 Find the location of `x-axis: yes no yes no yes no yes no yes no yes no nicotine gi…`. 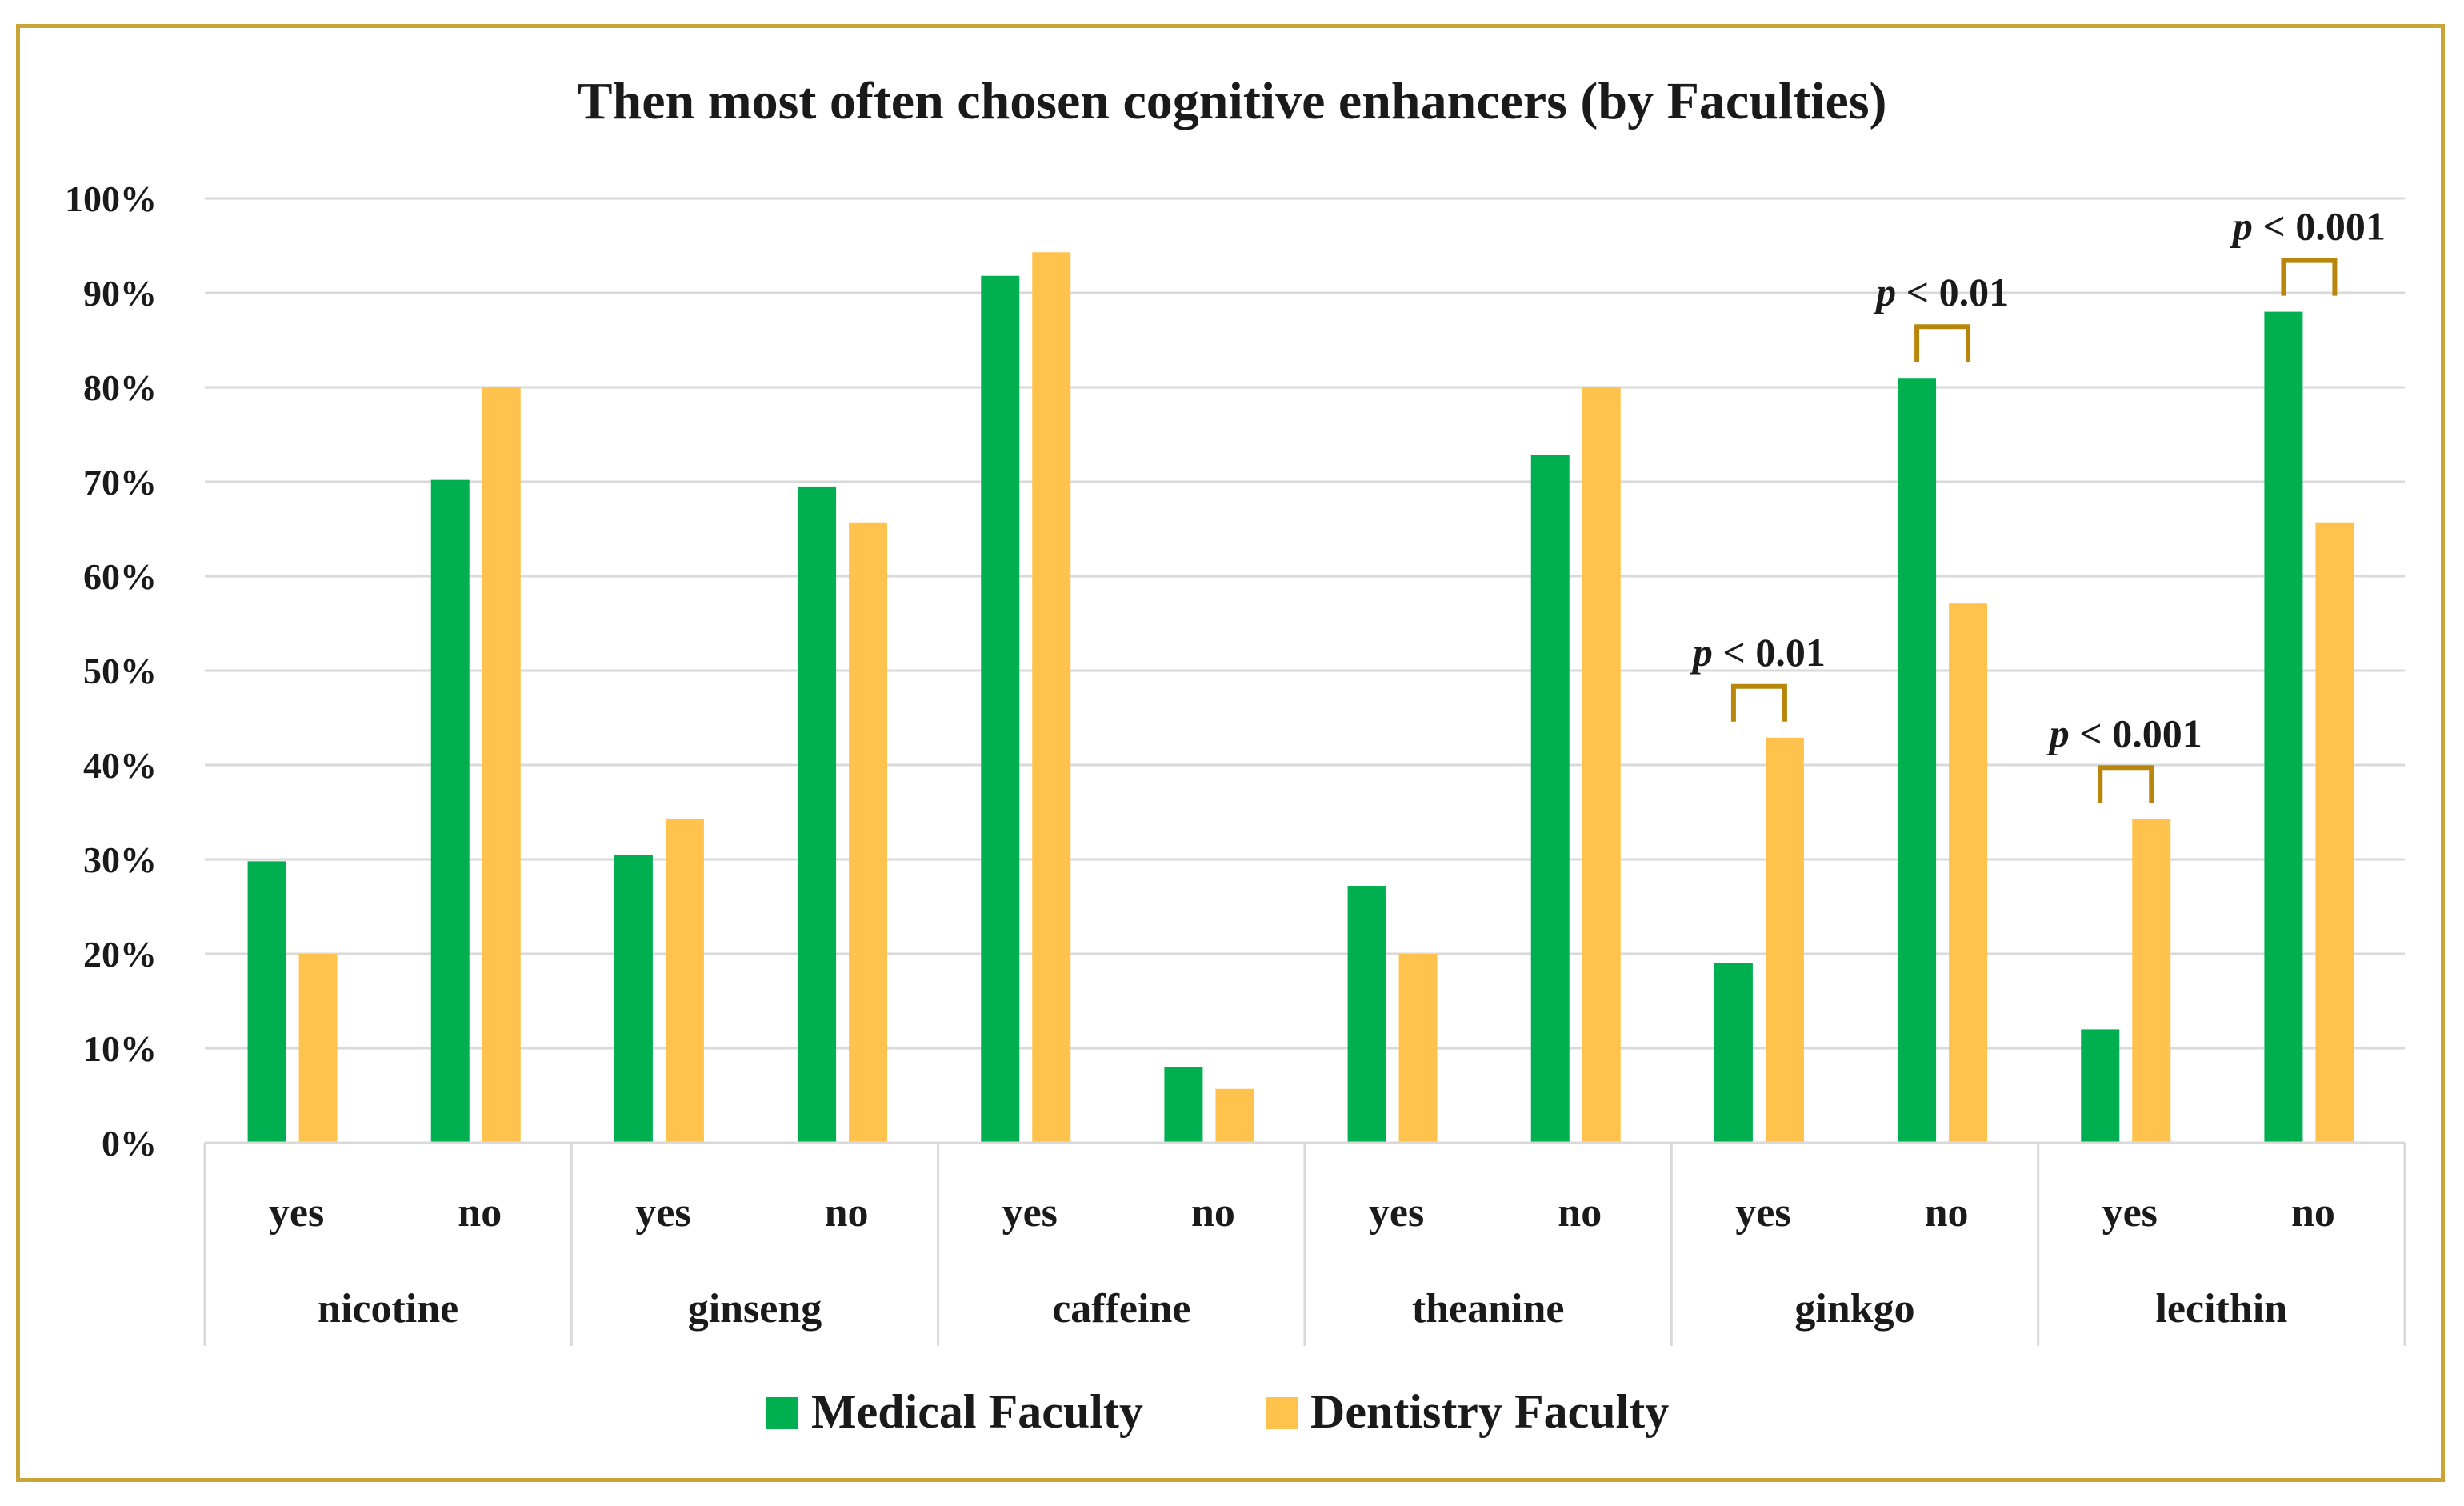

x-axis: yes no yes no yes no yes no yes no yes no nicotine gi… is located at coordinates (1304, 1243).